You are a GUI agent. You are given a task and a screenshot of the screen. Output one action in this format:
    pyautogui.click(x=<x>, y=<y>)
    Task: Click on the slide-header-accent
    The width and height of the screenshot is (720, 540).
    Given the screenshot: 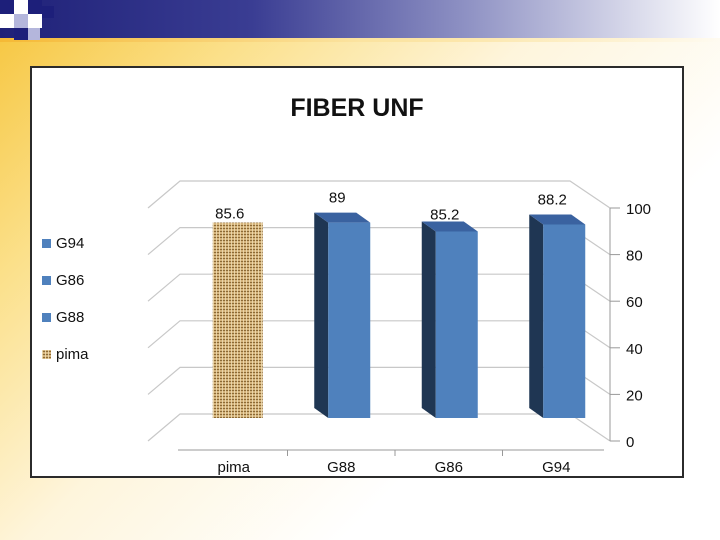 What is the action you would take?
    pyautogui.click(x=360, y=40)
    